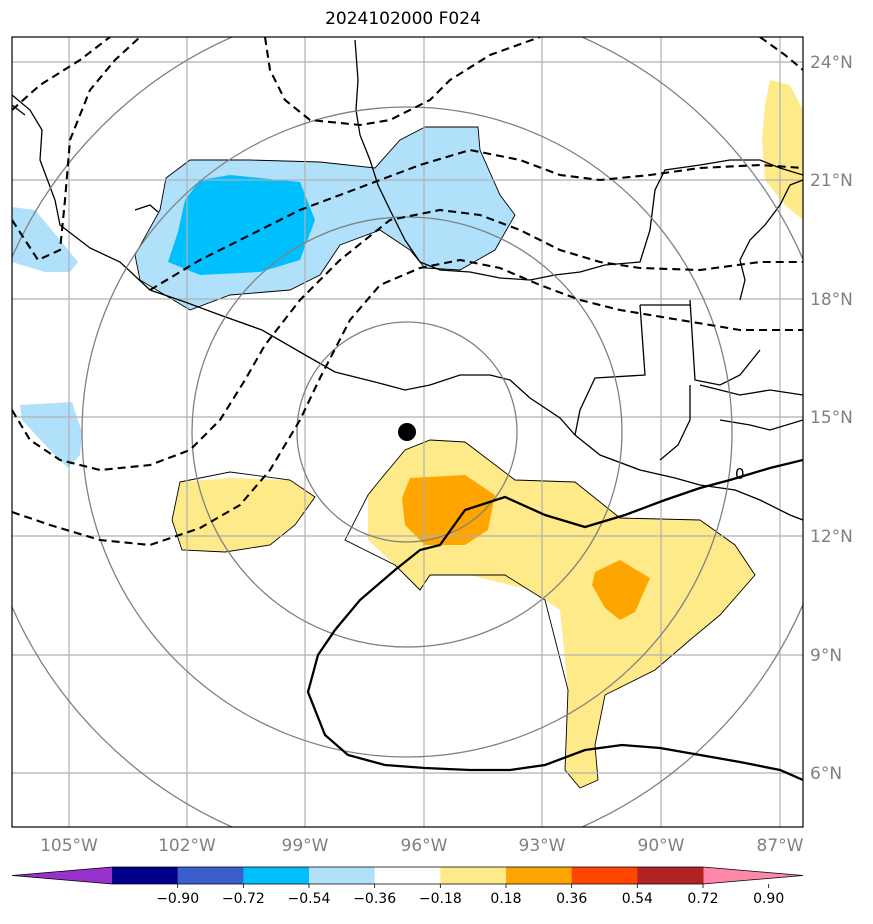 This screenshot has height=924, width=873. Describe the element at coordinates (51, 435) in the screenshot. I see `negative-region-southwest` at that location.